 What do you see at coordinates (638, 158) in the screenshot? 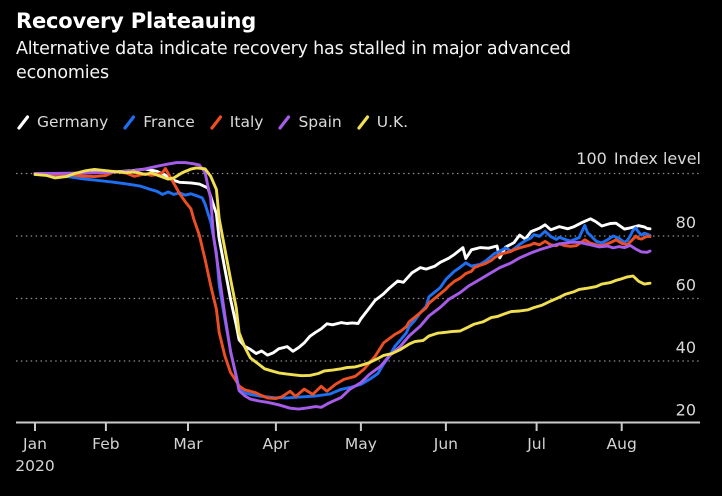
I see `y-axis-label-100-with-unit: 100 Index level` at bounding box center [638, 158].